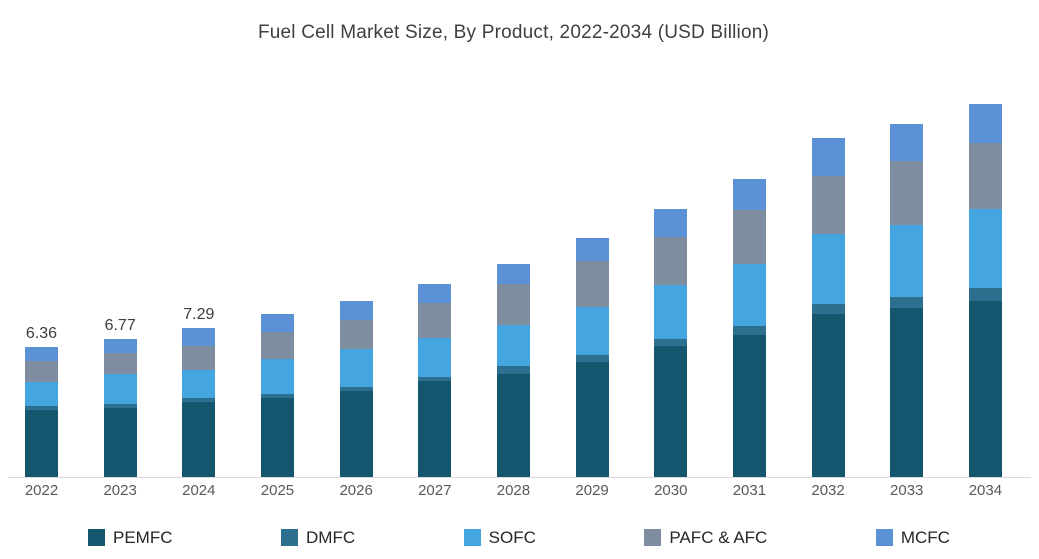 The image size is (1039, 559). I want to click on bar-total-label-2022: 6.36, so click(41, 333).